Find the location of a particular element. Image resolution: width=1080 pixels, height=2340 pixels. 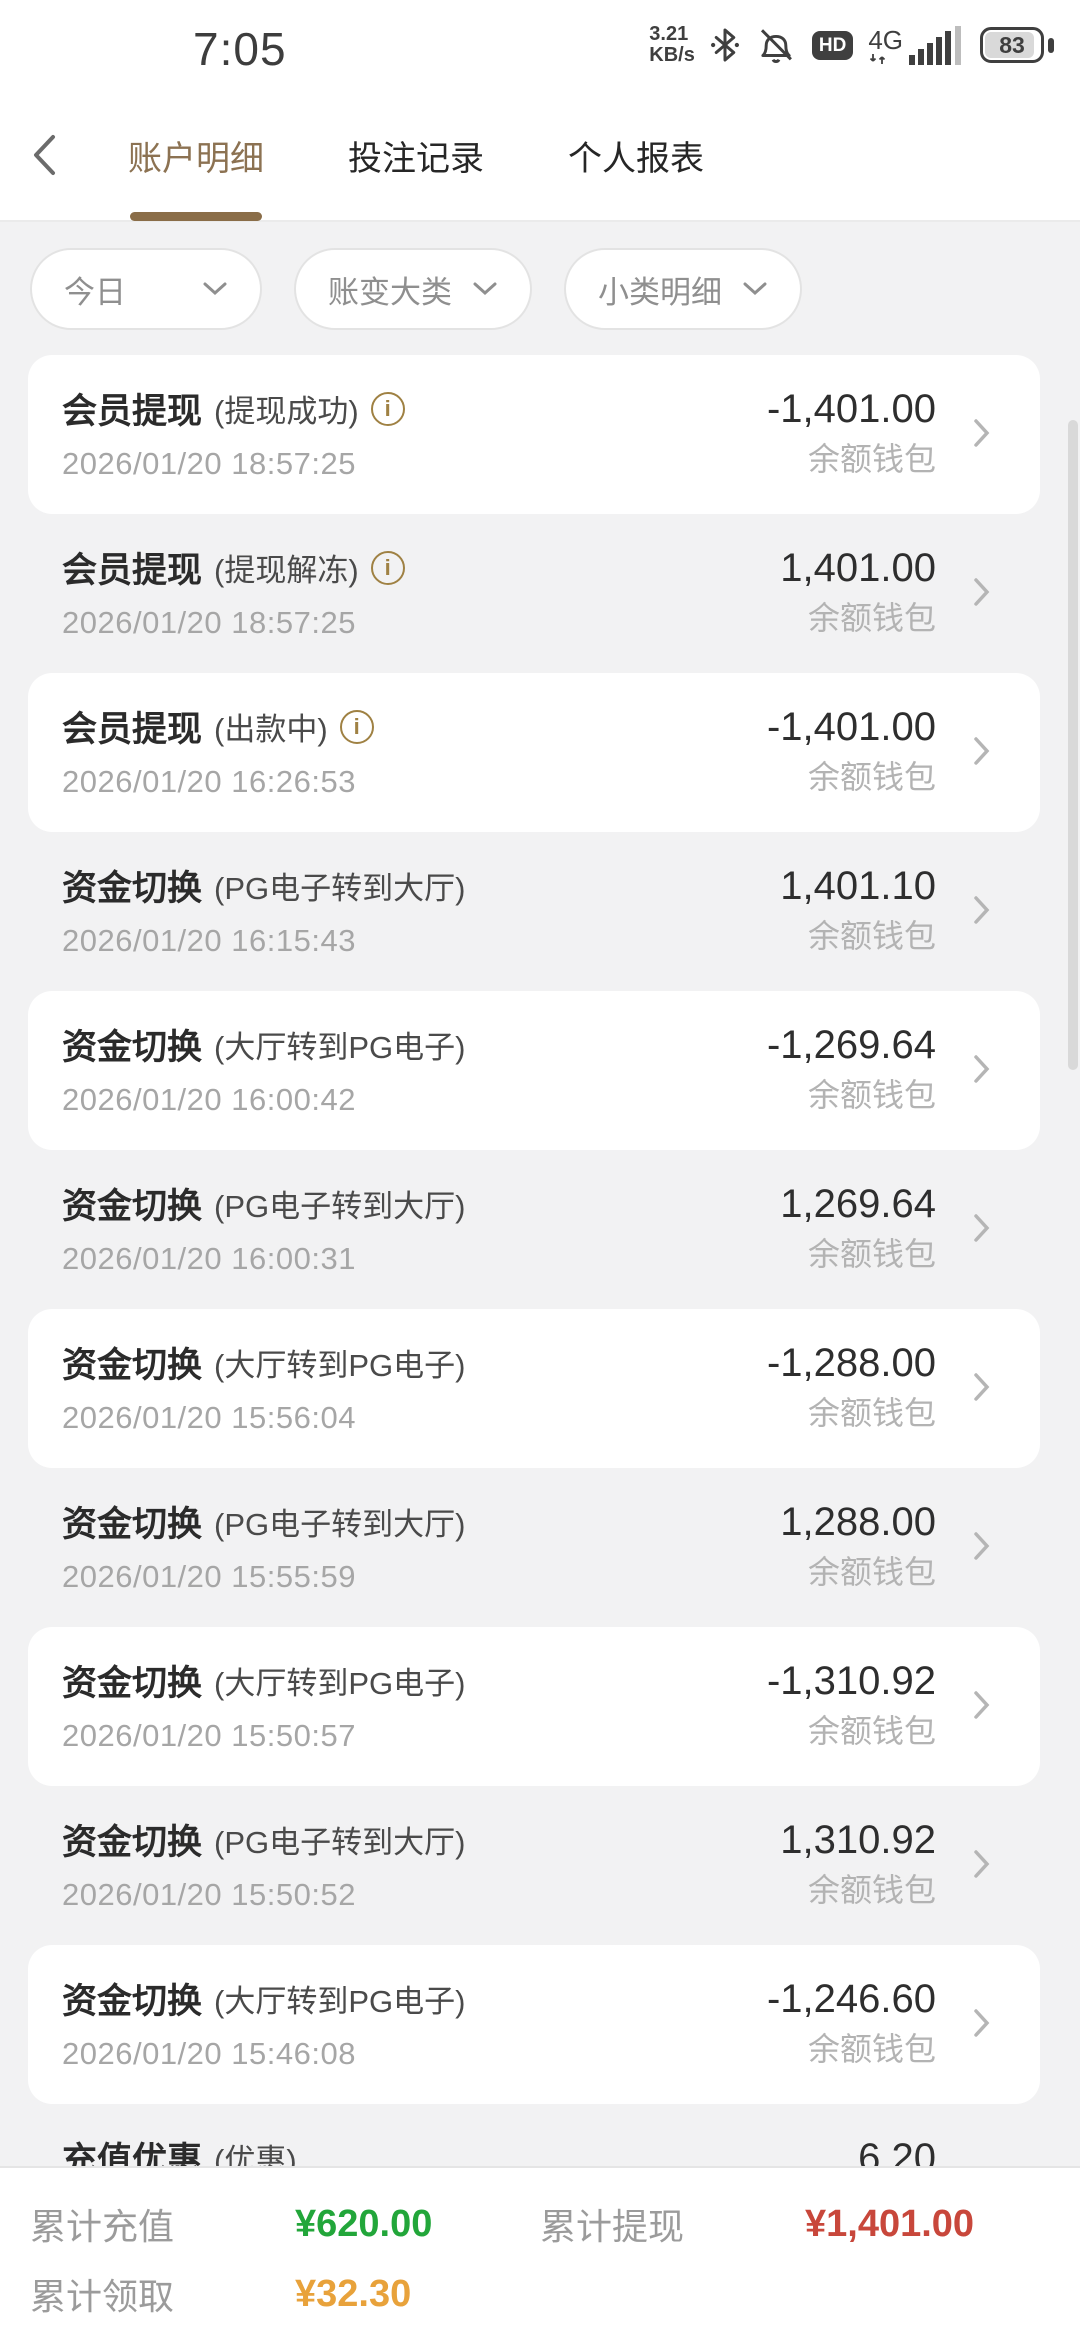

network-type-label: 4G is located at coordinates (885, 46).